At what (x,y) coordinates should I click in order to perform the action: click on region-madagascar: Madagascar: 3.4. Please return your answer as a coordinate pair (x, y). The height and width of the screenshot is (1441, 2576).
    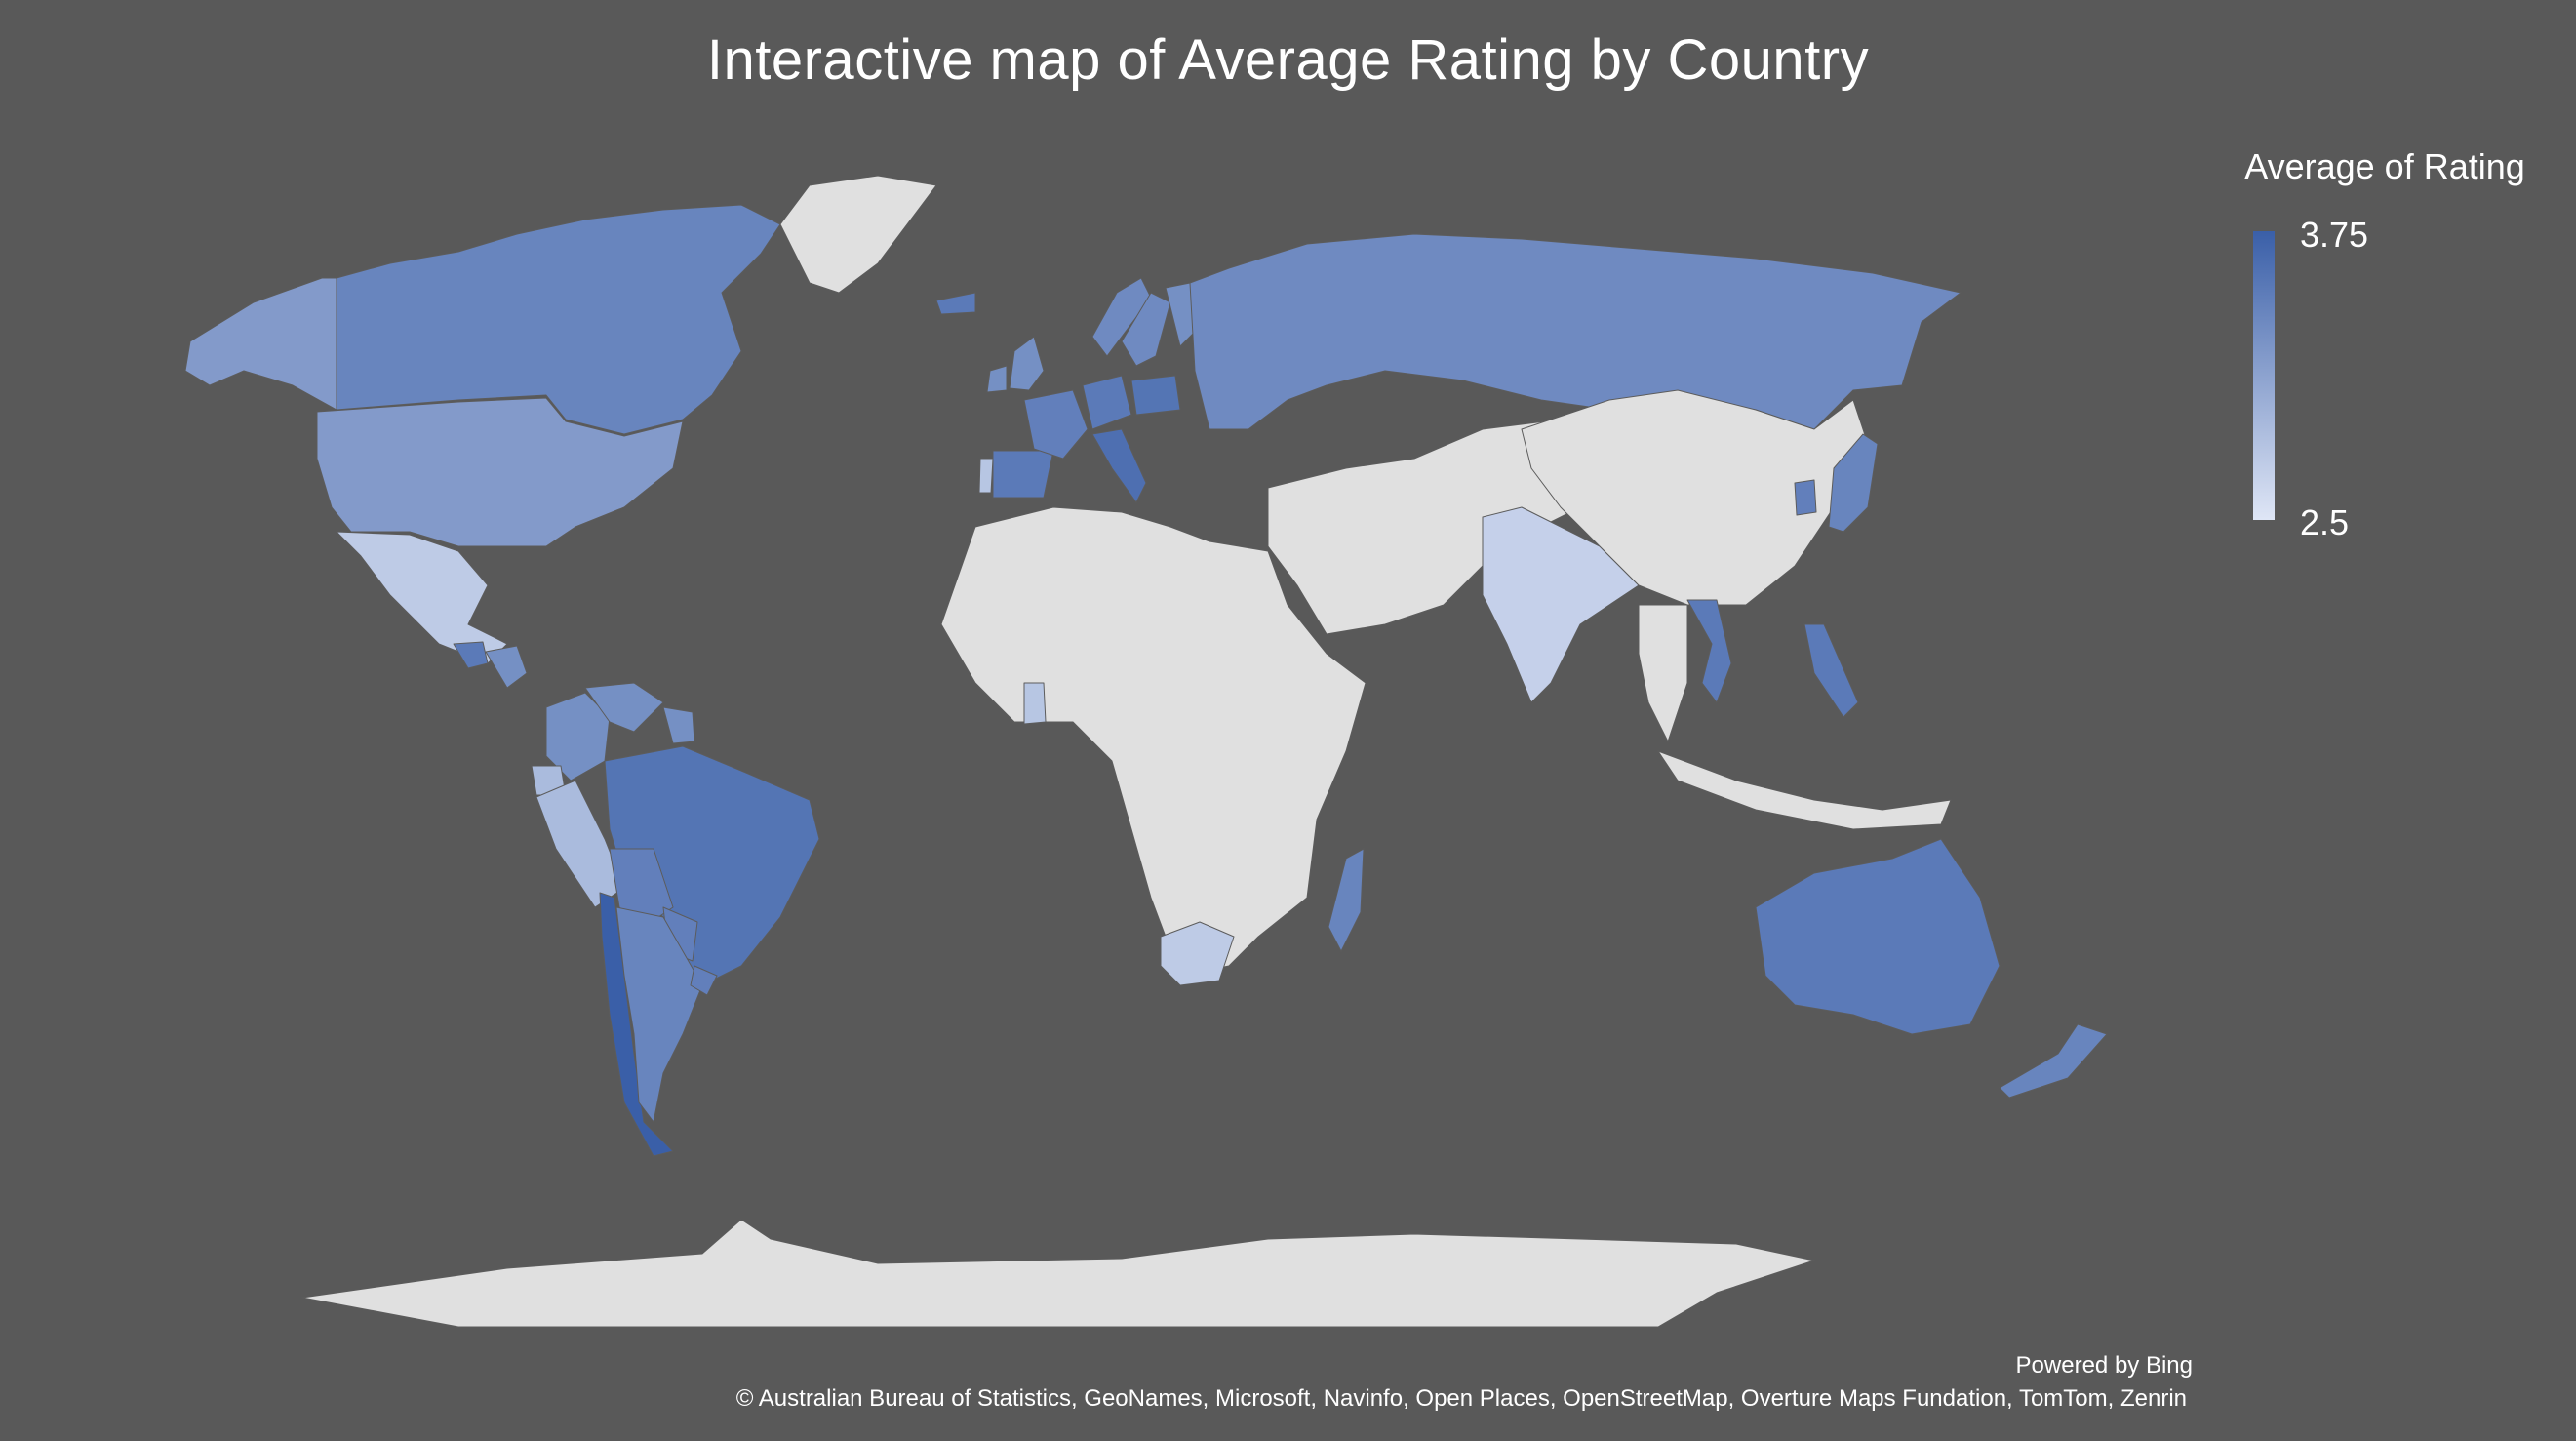
    Looking at the image, I should click on (1346, 900).